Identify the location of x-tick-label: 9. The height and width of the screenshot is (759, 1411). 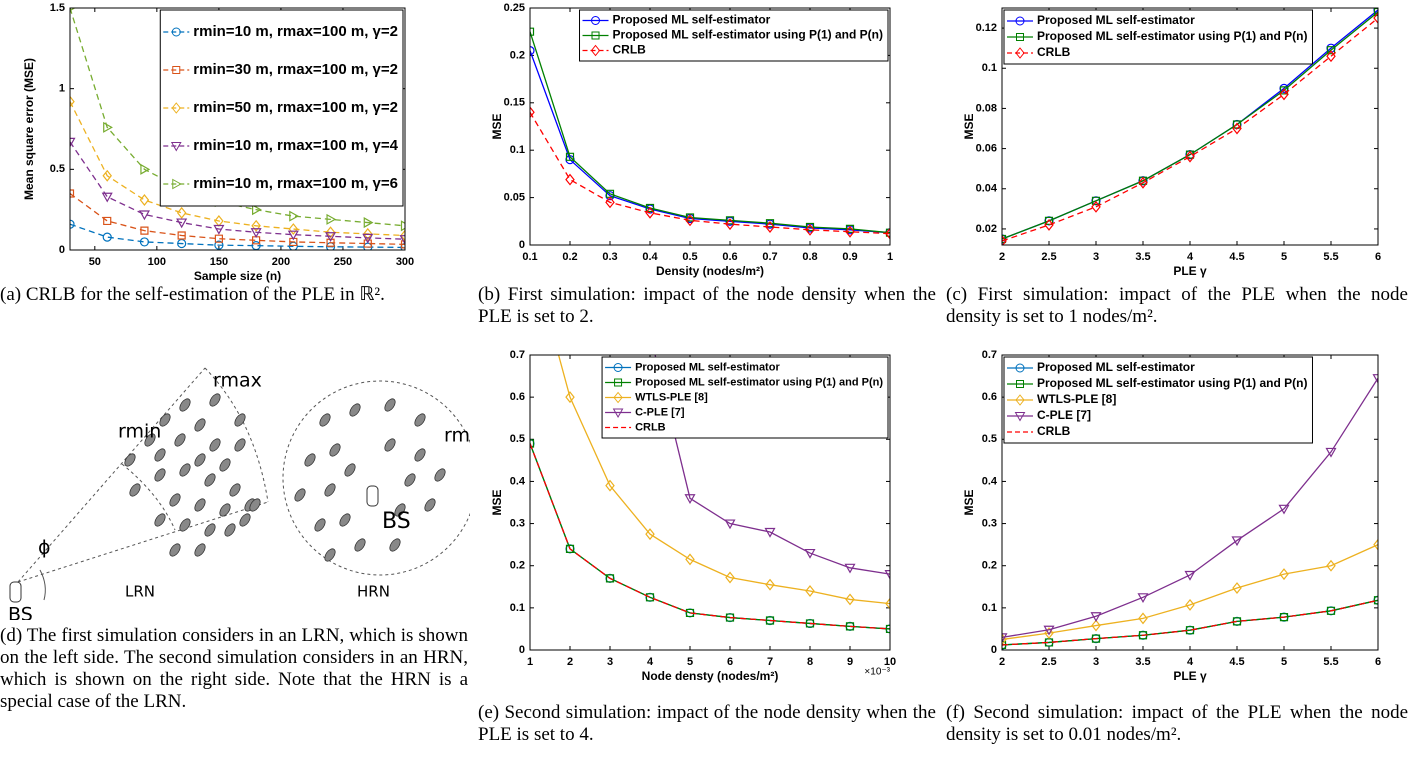
(850, 662).